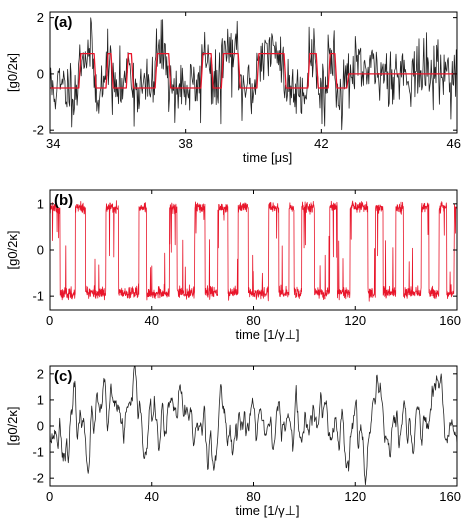  I want to click on panel-label: (b), so click(63, 200).